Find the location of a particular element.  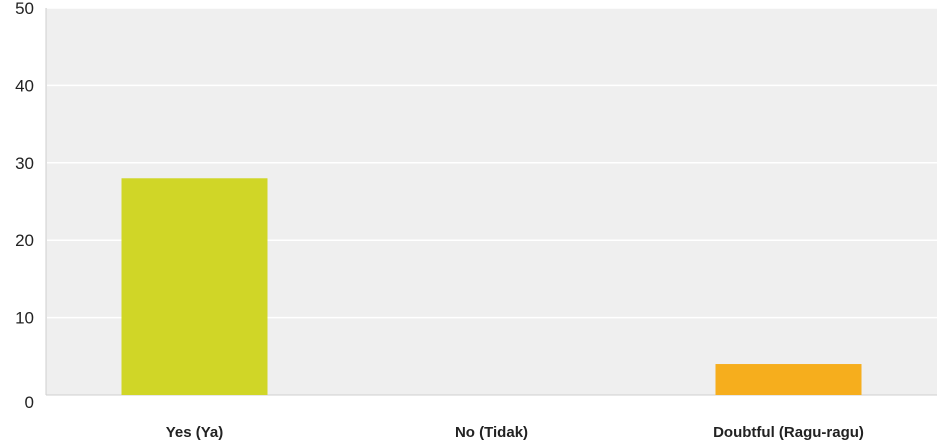

y-tick-label: 40 is located at coordinates (24, 85).